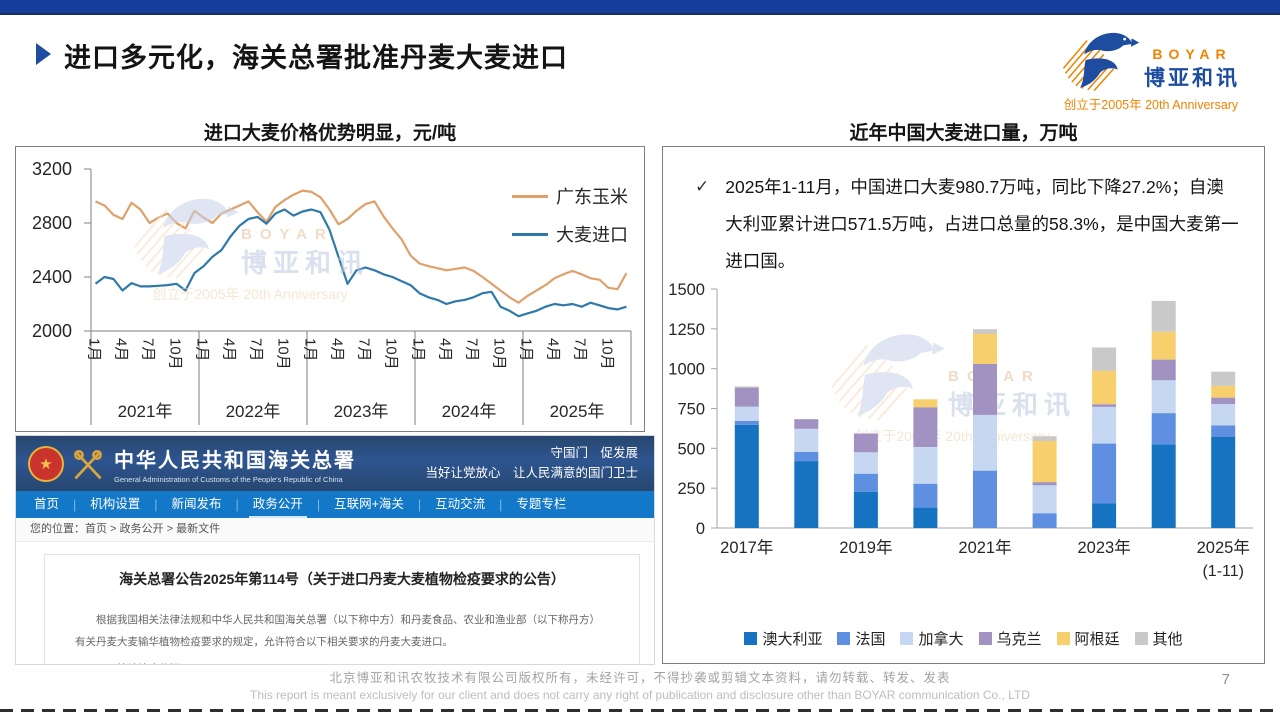 The width and height of the screenshot is (1280, 720). I want to click on svg-text: 2800, so click(52, 223).